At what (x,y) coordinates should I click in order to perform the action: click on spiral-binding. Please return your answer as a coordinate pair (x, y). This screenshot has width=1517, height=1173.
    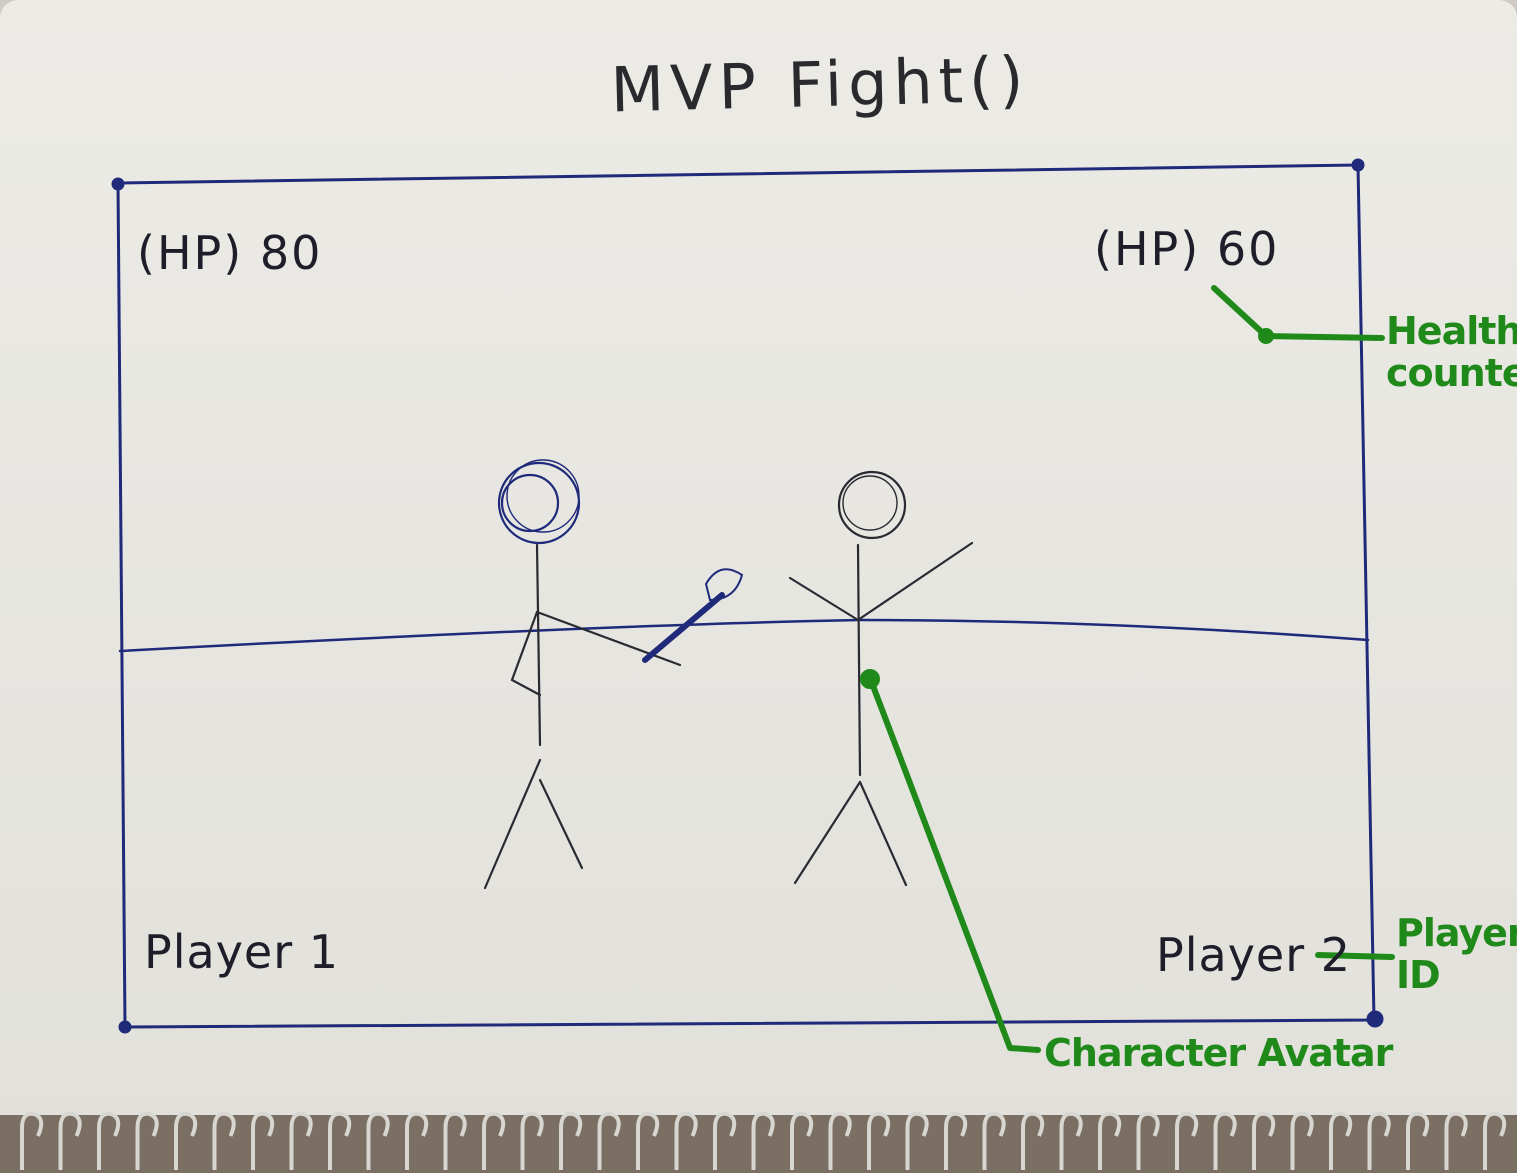
    Looking at the image, I should click on (758, 1142).